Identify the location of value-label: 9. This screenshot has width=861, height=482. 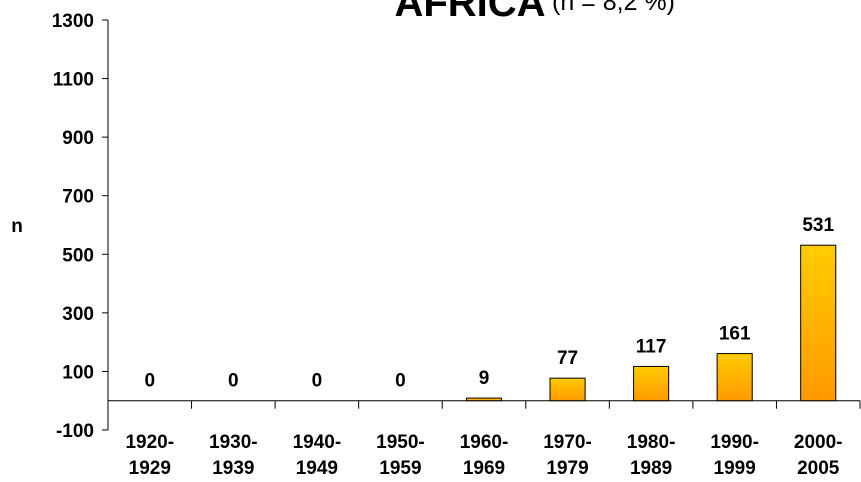
(484, 378).